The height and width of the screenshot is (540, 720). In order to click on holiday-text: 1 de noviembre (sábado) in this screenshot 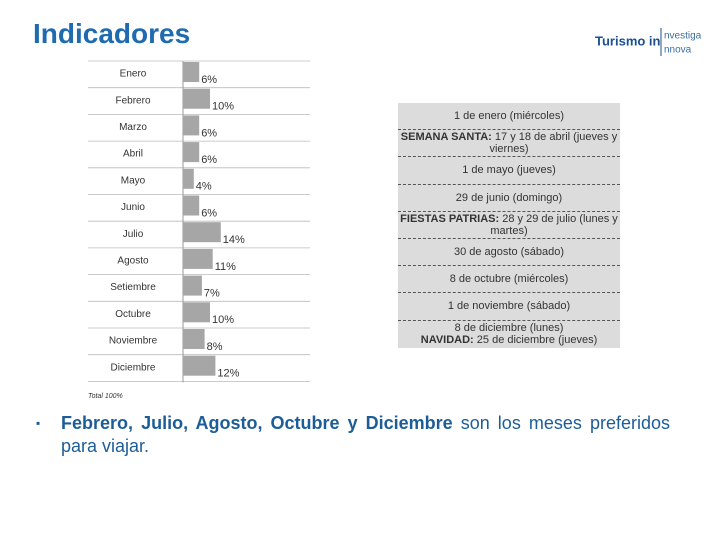, I will do `click(509, 306)`.